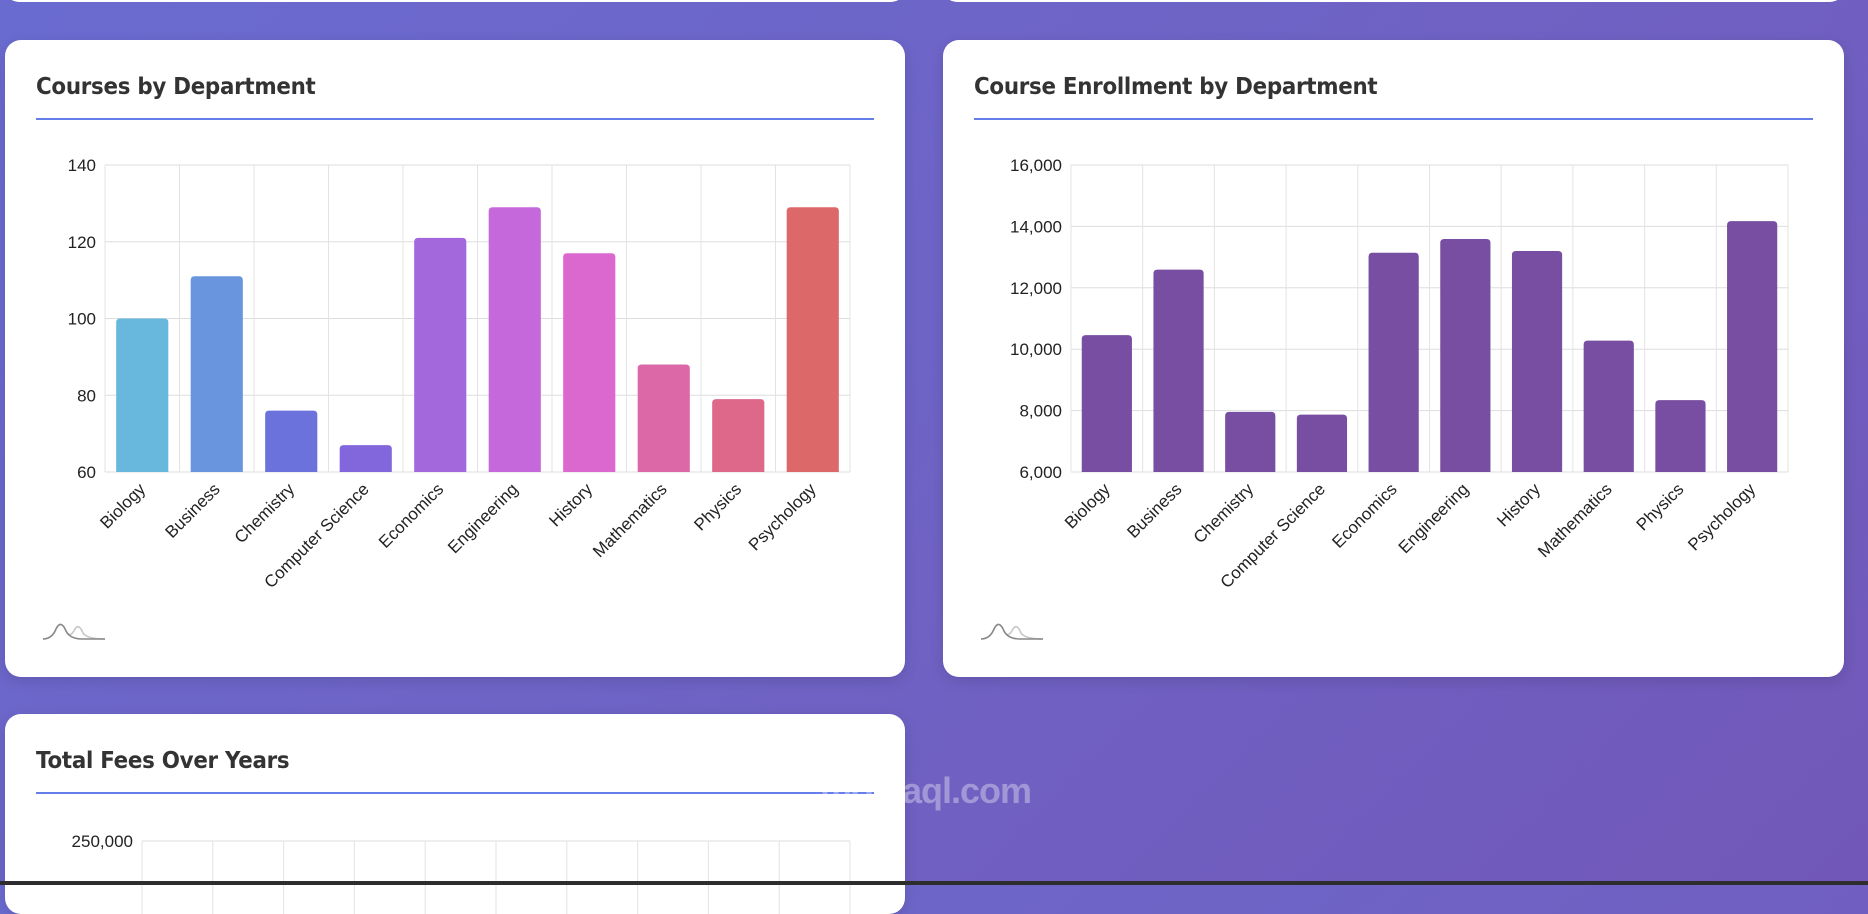  I want to click on chart-title: Total Fees Over Years, so click(163, 761).